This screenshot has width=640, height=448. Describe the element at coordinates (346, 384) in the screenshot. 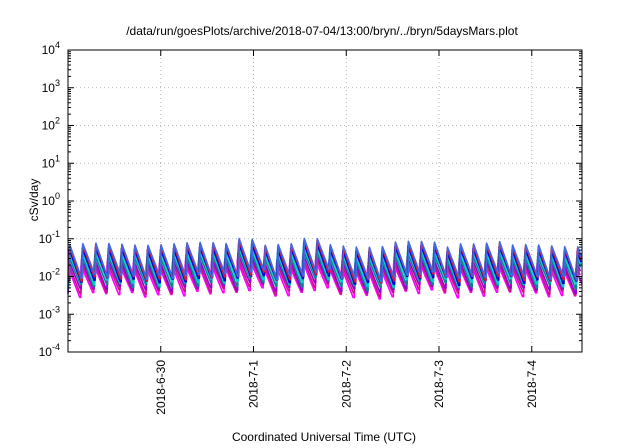

I see `x-tick-label: 2018-7-2` at that location.